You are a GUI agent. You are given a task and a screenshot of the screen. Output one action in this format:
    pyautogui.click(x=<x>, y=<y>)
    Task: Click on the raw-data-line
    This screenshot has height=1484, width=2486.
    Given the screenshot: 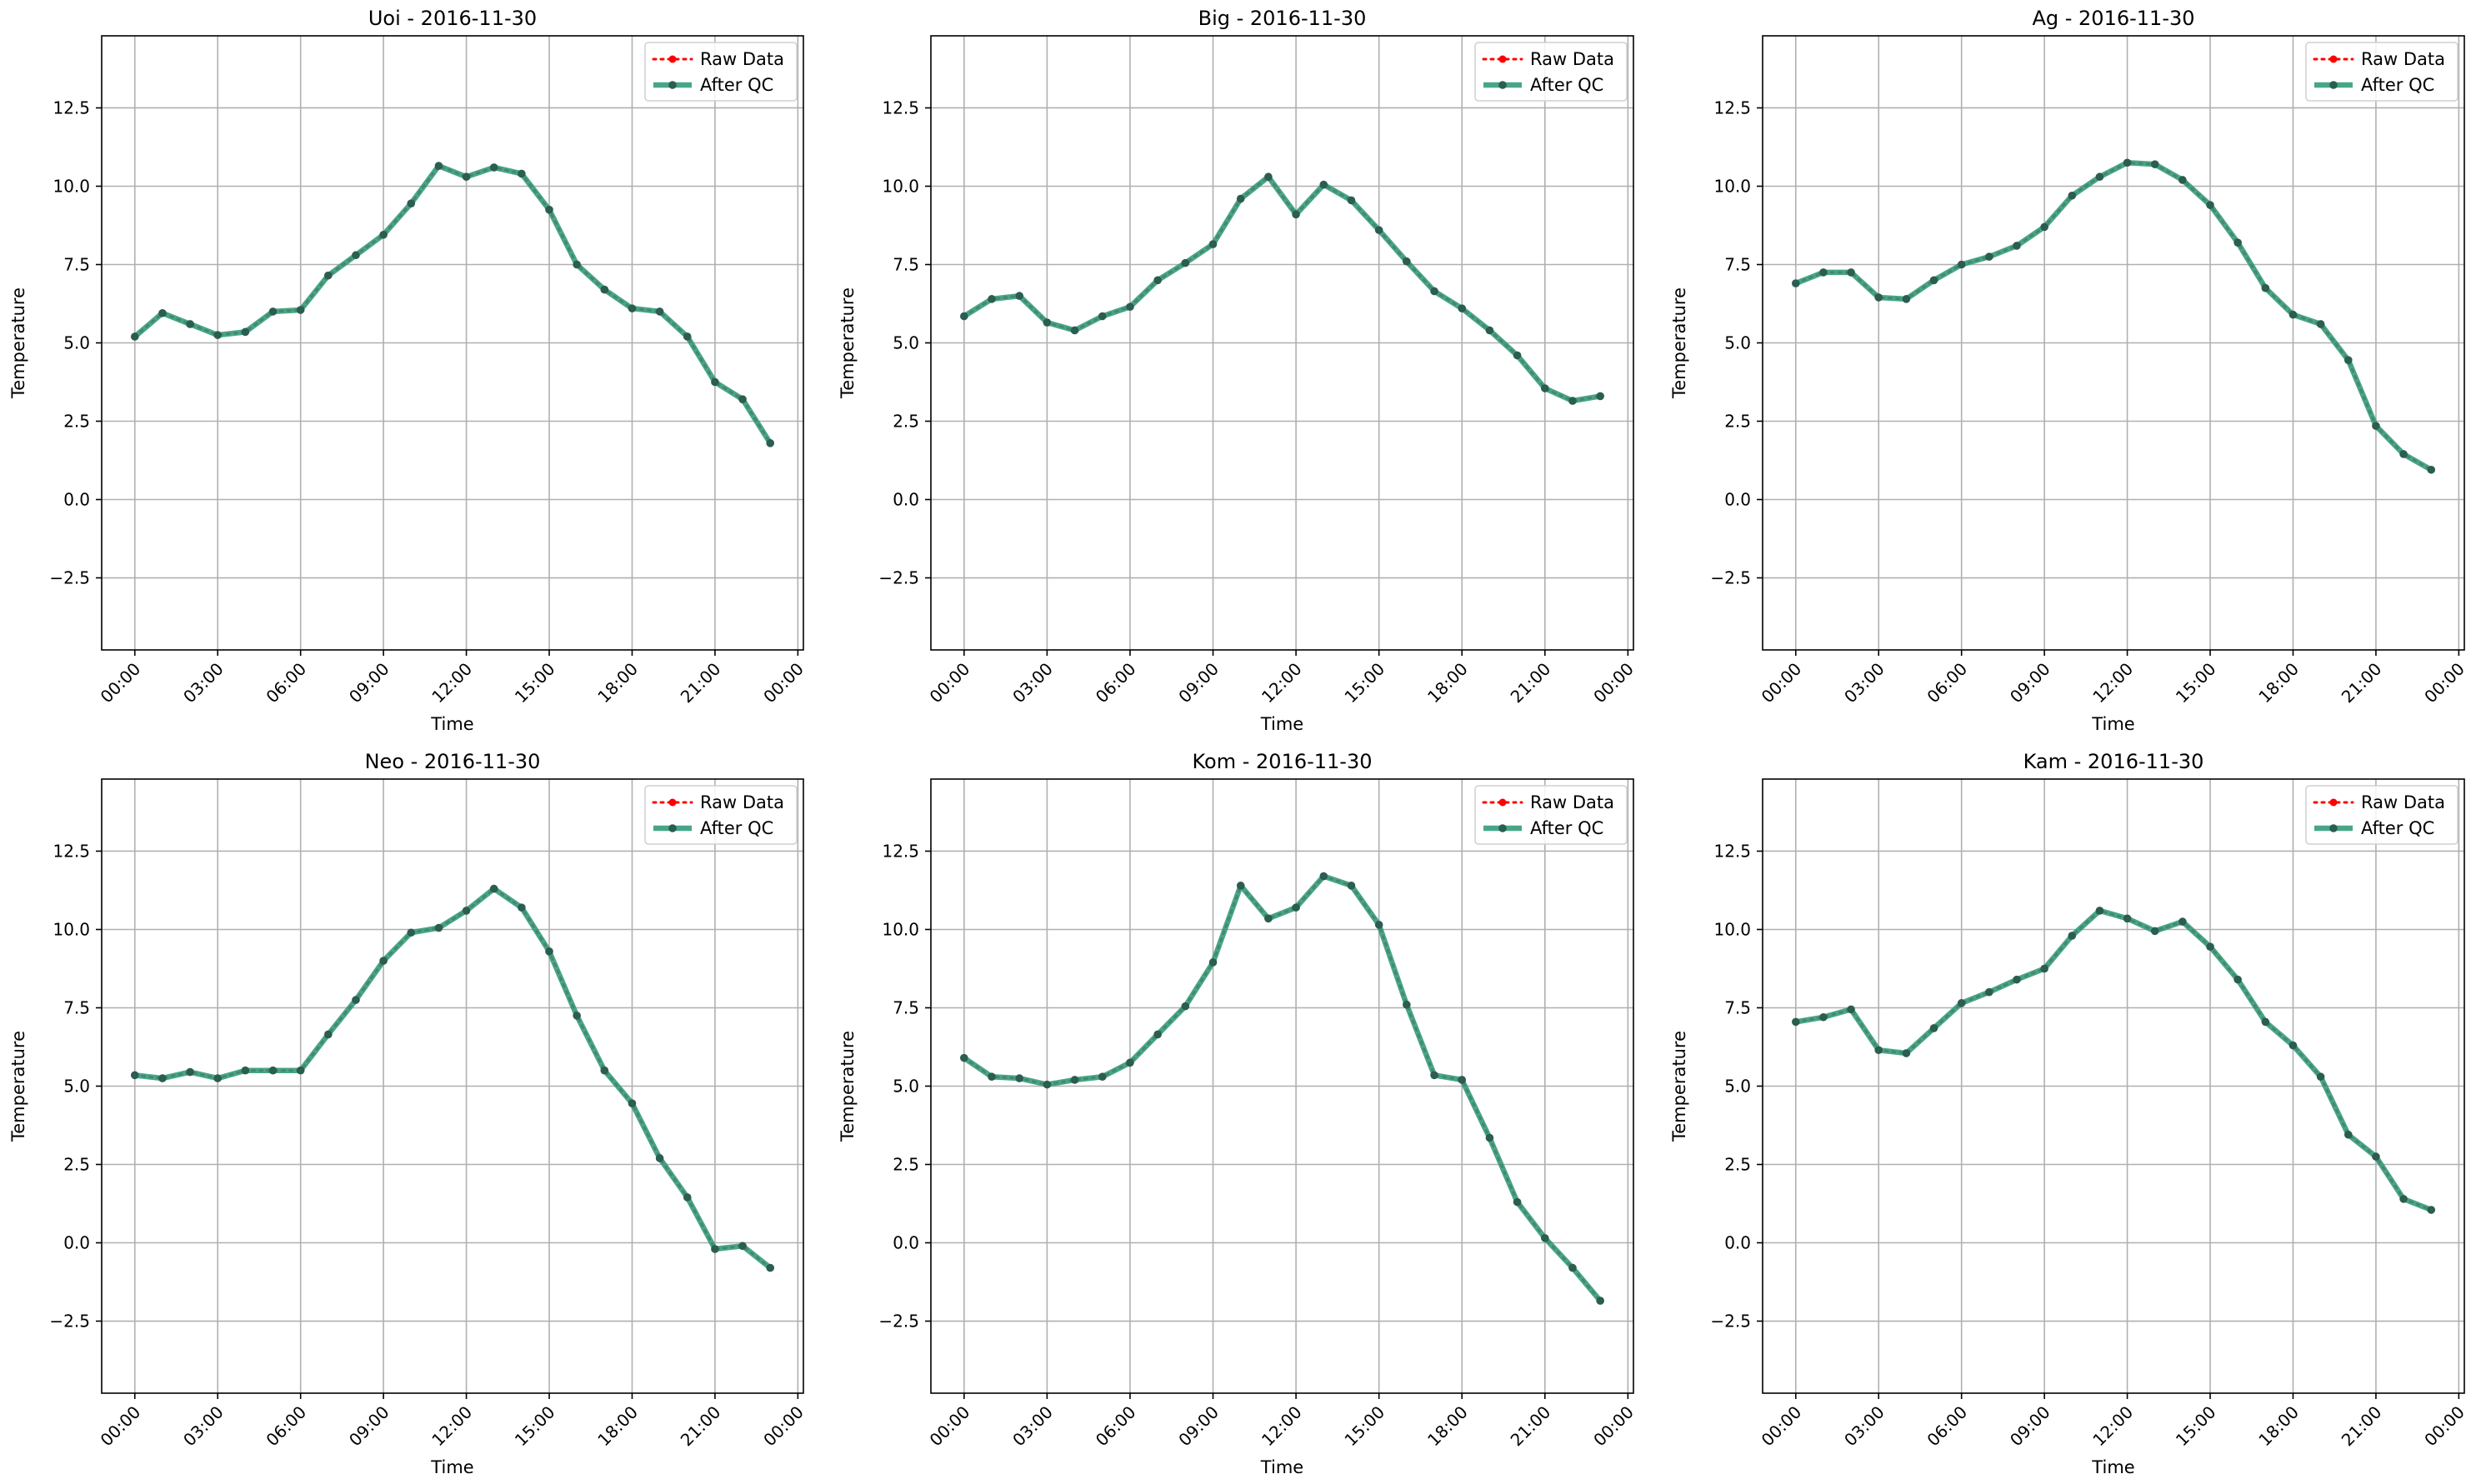 What is the action you would take?
    pyautogui.click(x=452, y=1078)
    